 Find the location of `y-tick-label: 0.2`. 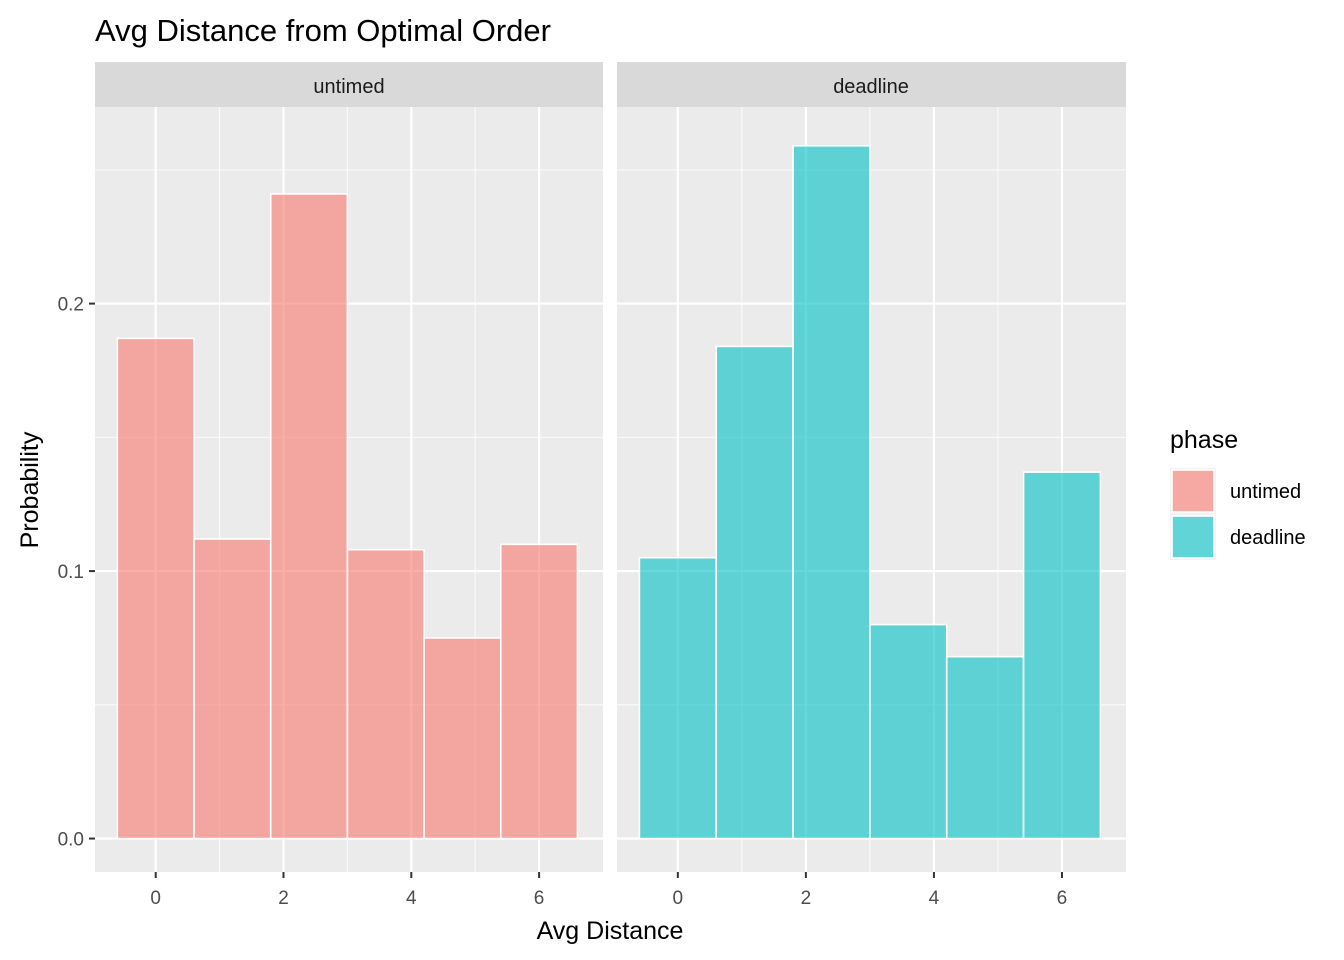

y-tick-label: 0.2 is located at coordinates (71, 305).